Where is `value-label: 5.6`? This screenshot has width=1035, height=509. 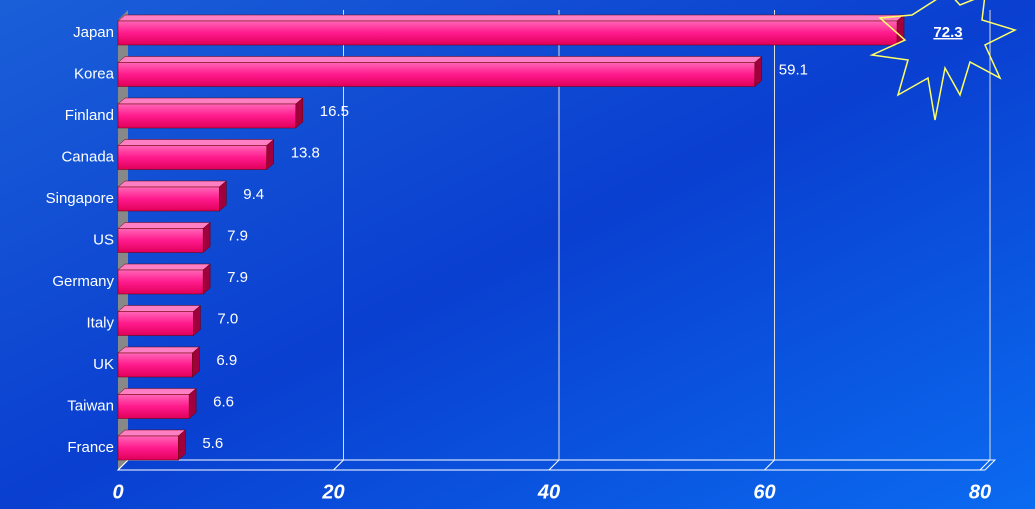 value-label: 5.6 is located at coordinates (212, 443).